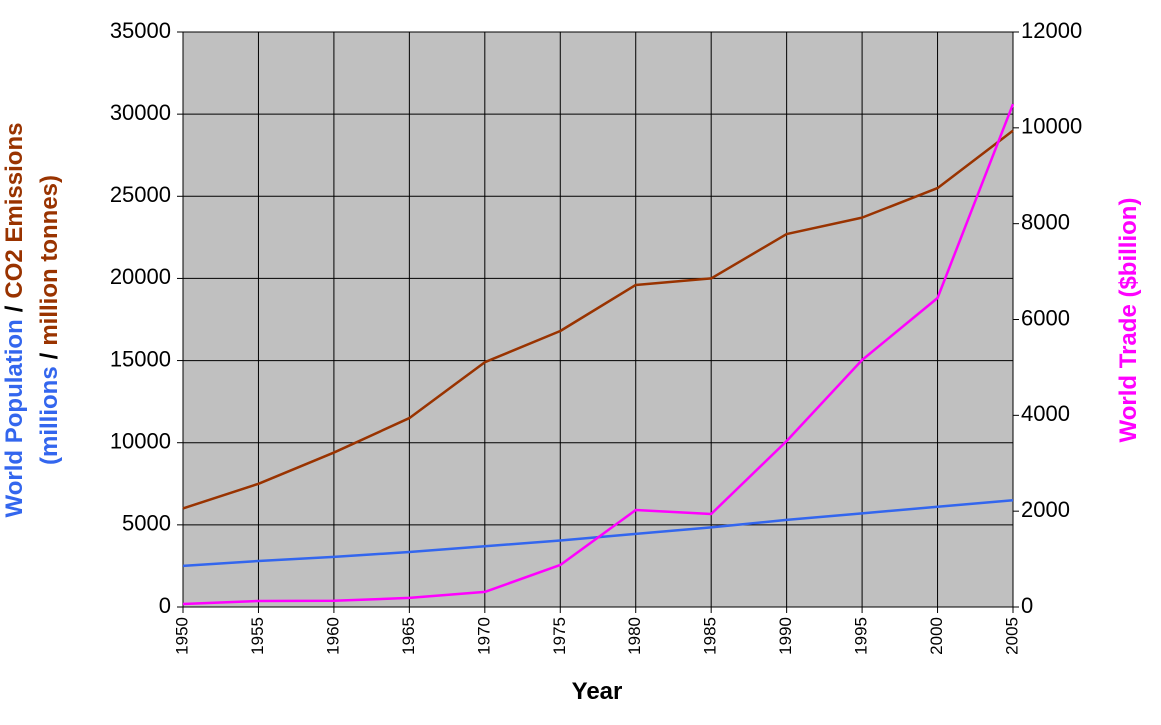  I want to click on y-axis-title-part: (millions, so click(49, 415).